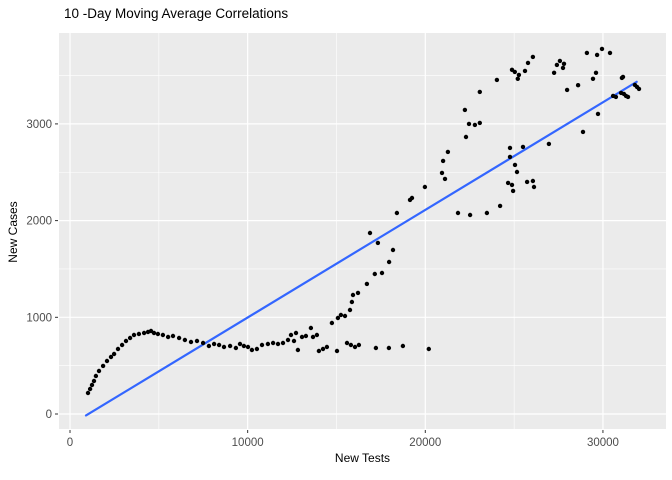  Describe the element at coordinates (49, 415) in the screenshot. I see `y-tick-label: 0` at that location.